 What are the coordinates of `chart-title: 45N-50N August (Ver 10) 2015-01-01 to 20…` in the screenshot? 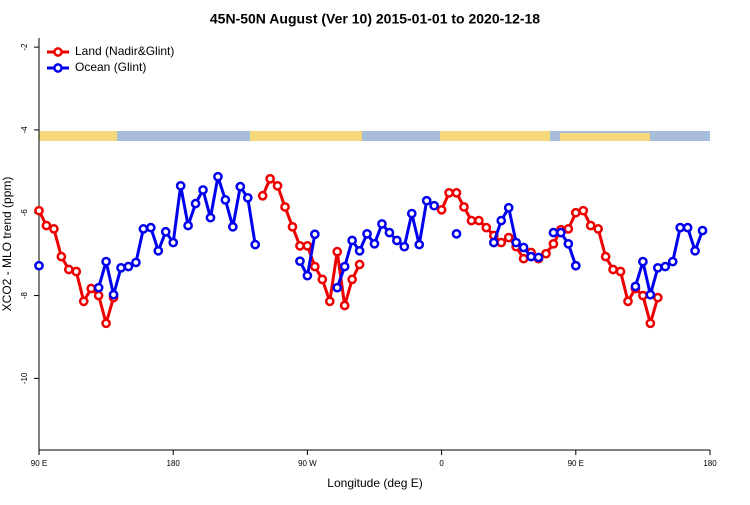 It's located at (375, 19).